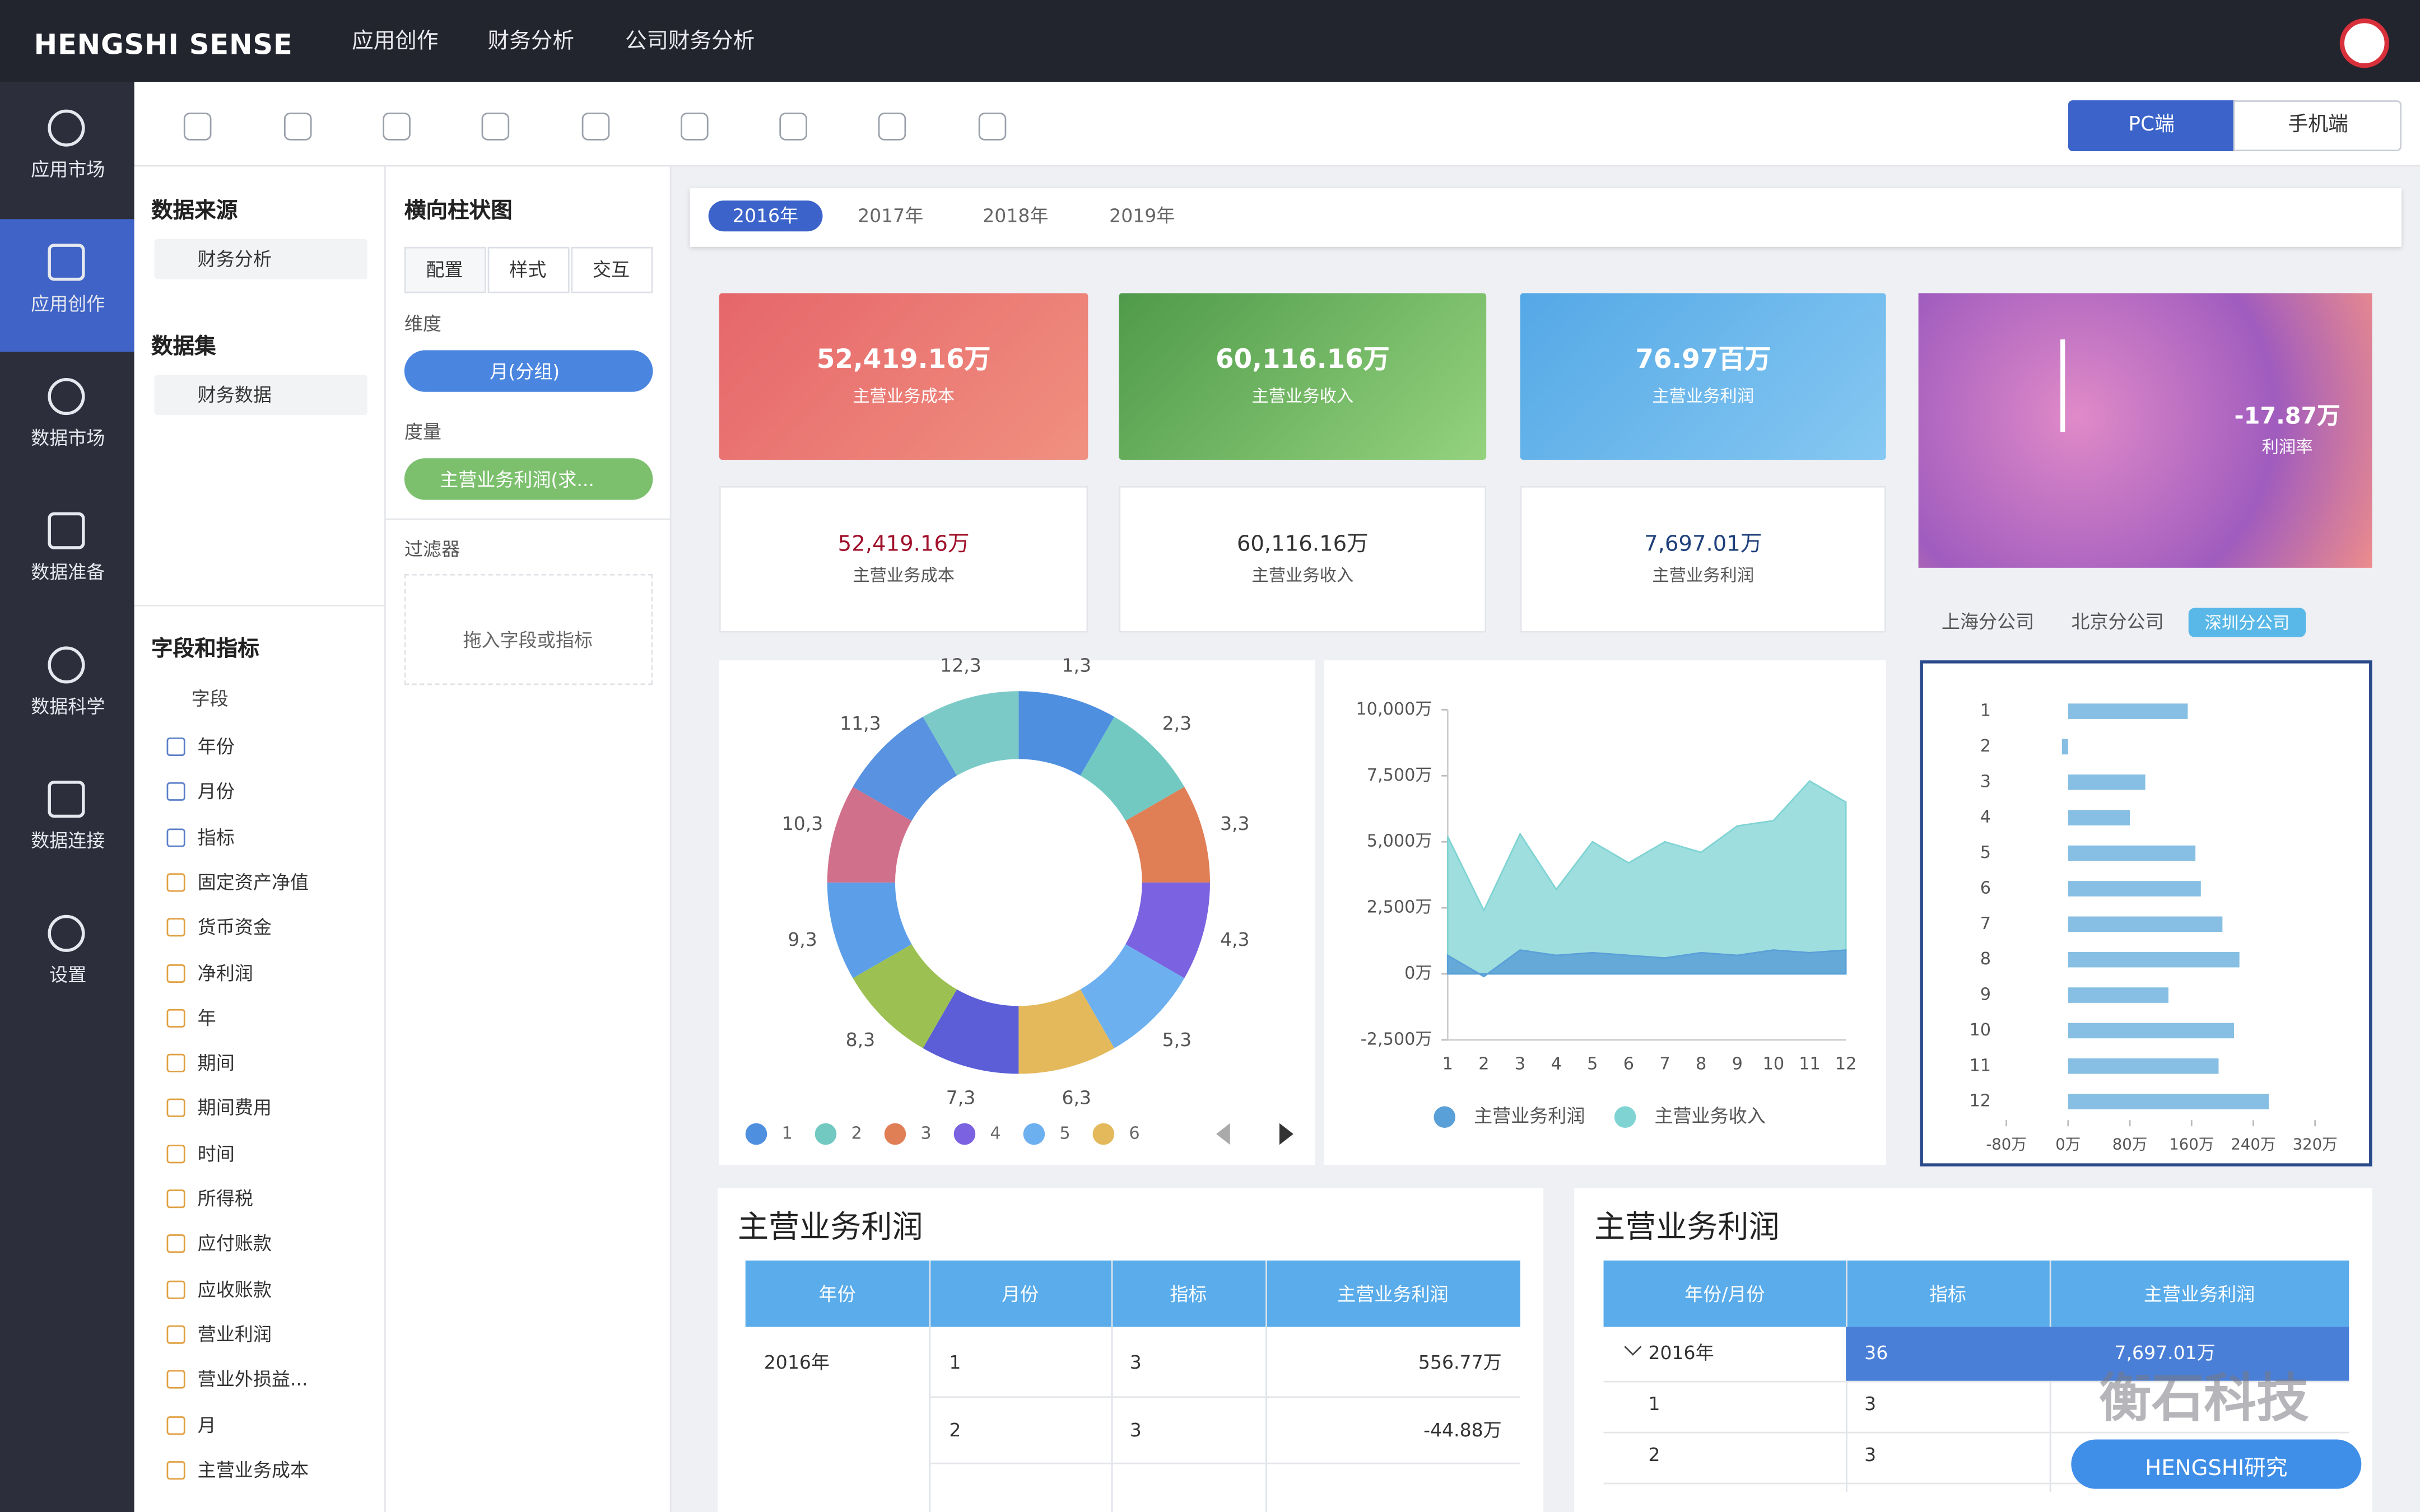  I want to click on kpi-card-light, so click(904, 560).